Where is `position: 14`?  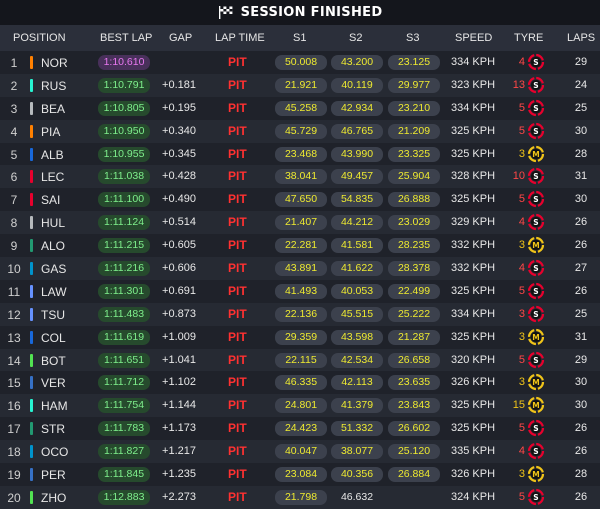
position: 14 is located at coordinates (14, 360).